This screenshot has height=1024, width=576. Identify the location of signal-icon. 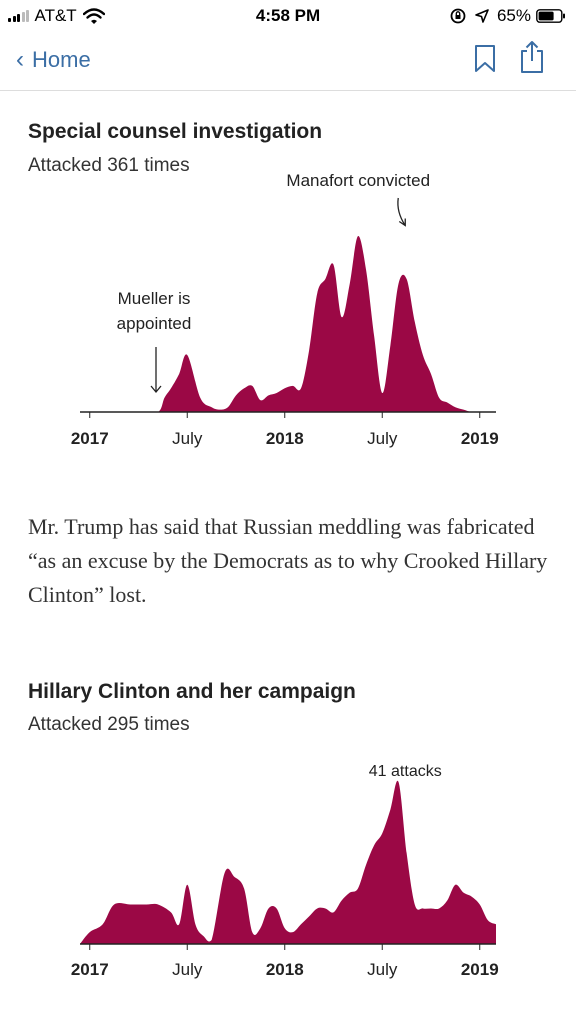
(19, 16).